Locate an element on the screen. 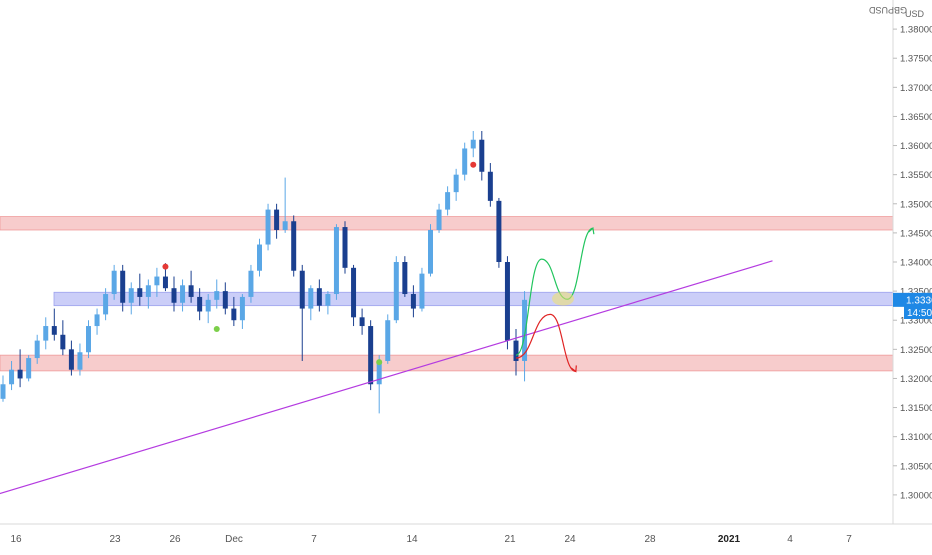 The image size is (932, 555). decision-highlight is located at coordinates (563, 298).